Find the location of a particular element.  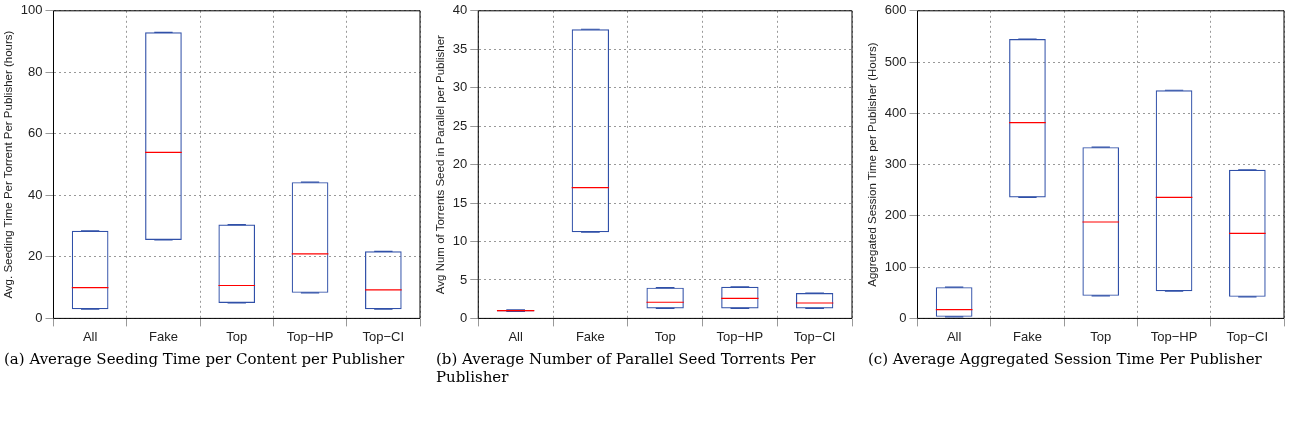

y-tick-label: 60 is located at coordinates (35, 133).